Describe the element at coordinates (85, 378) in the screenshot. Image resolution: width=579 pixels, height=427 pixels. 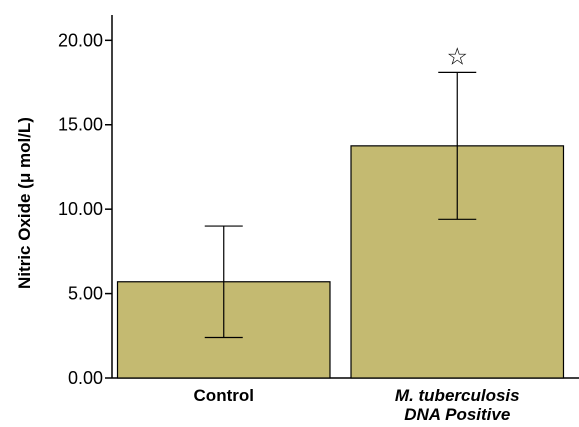
I see `y-tick-label: 0.00` at that location.